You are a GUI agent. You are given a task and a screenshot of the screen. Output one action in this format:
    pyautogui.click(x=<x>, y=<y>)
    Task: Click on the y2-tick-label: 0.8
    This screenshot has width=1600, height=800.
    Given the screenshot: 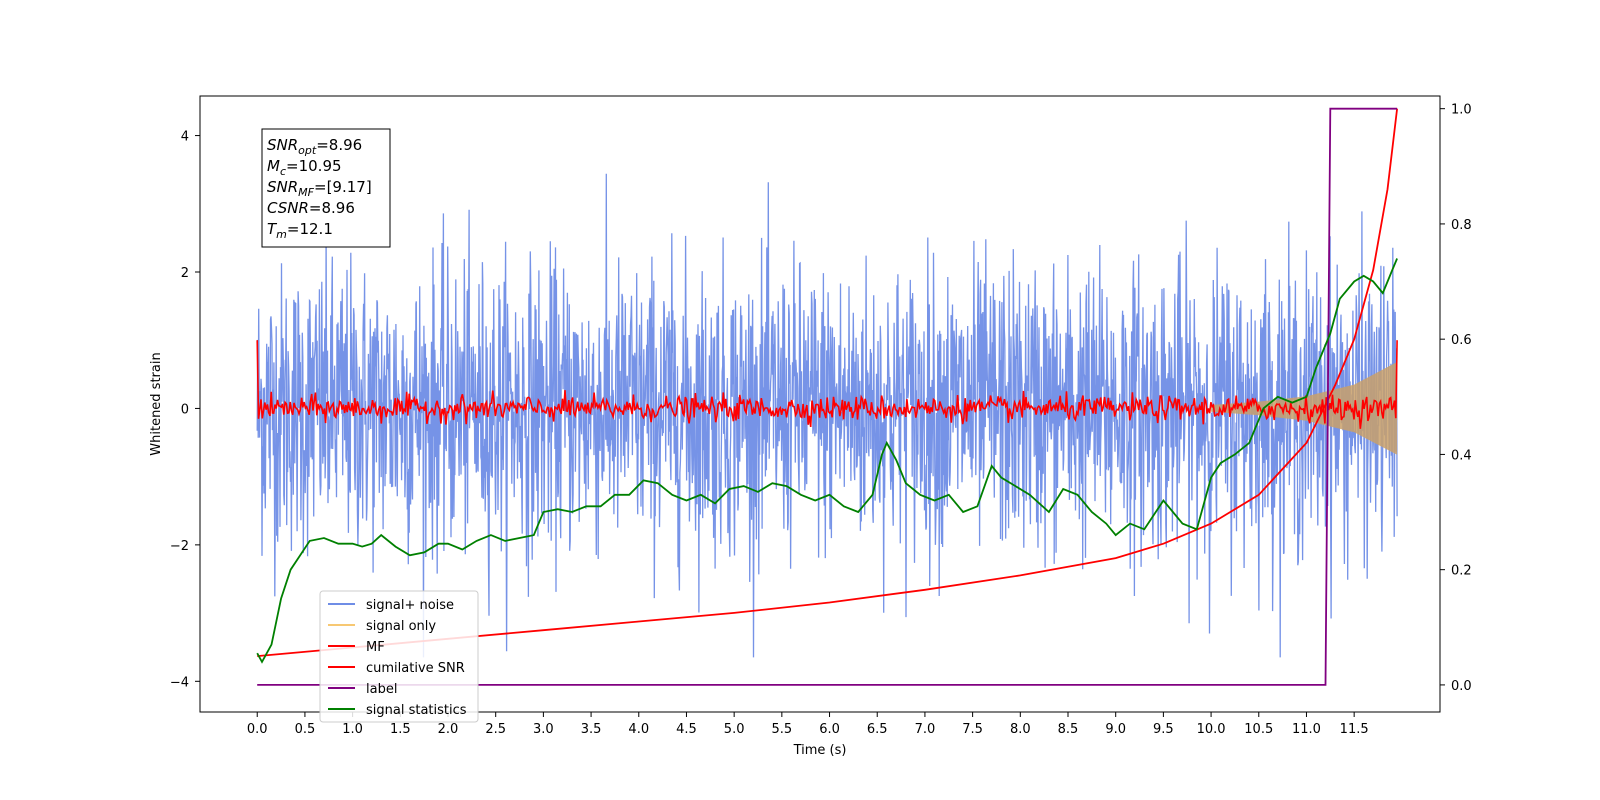 What is the action you would take?
    pyautogui.click(x=1461, y=225)
    